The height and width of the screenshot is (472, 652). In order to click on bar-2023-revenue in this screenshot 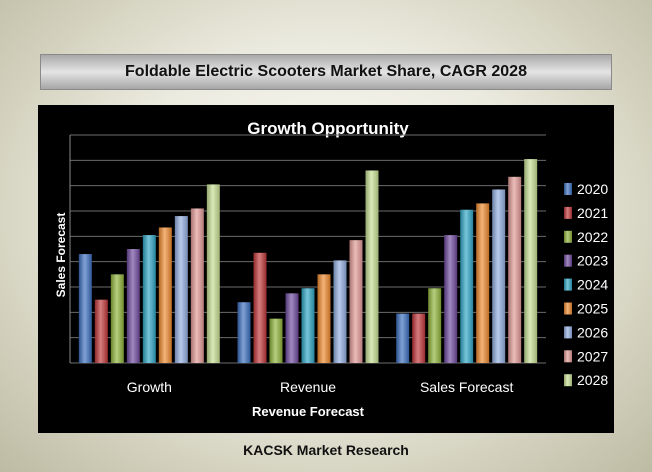, I will do `click(292, 328)`.